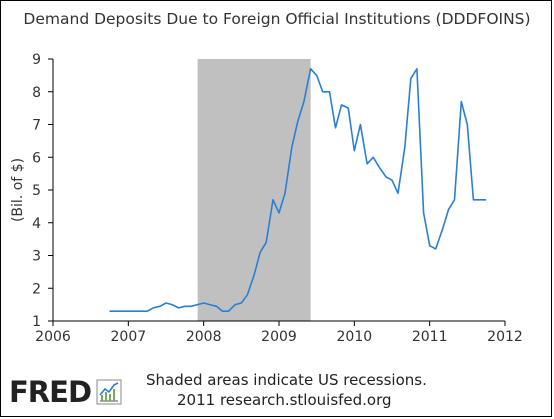 The image size is (554, 419). Describe the element at coordinates (36, 93) in the screenshot. I see `y-tick-label: 8` at that location.